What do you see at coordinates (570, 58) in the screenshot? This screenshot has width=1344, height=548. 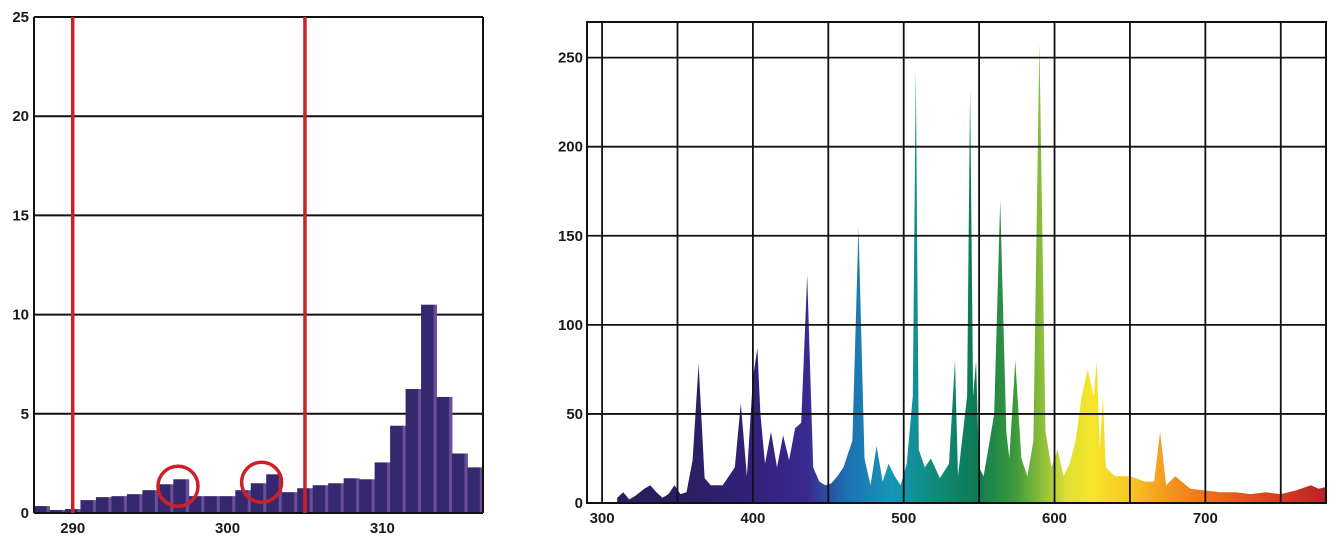 I see `right-y-tick-label: 250` at bounding box center [570, 58].